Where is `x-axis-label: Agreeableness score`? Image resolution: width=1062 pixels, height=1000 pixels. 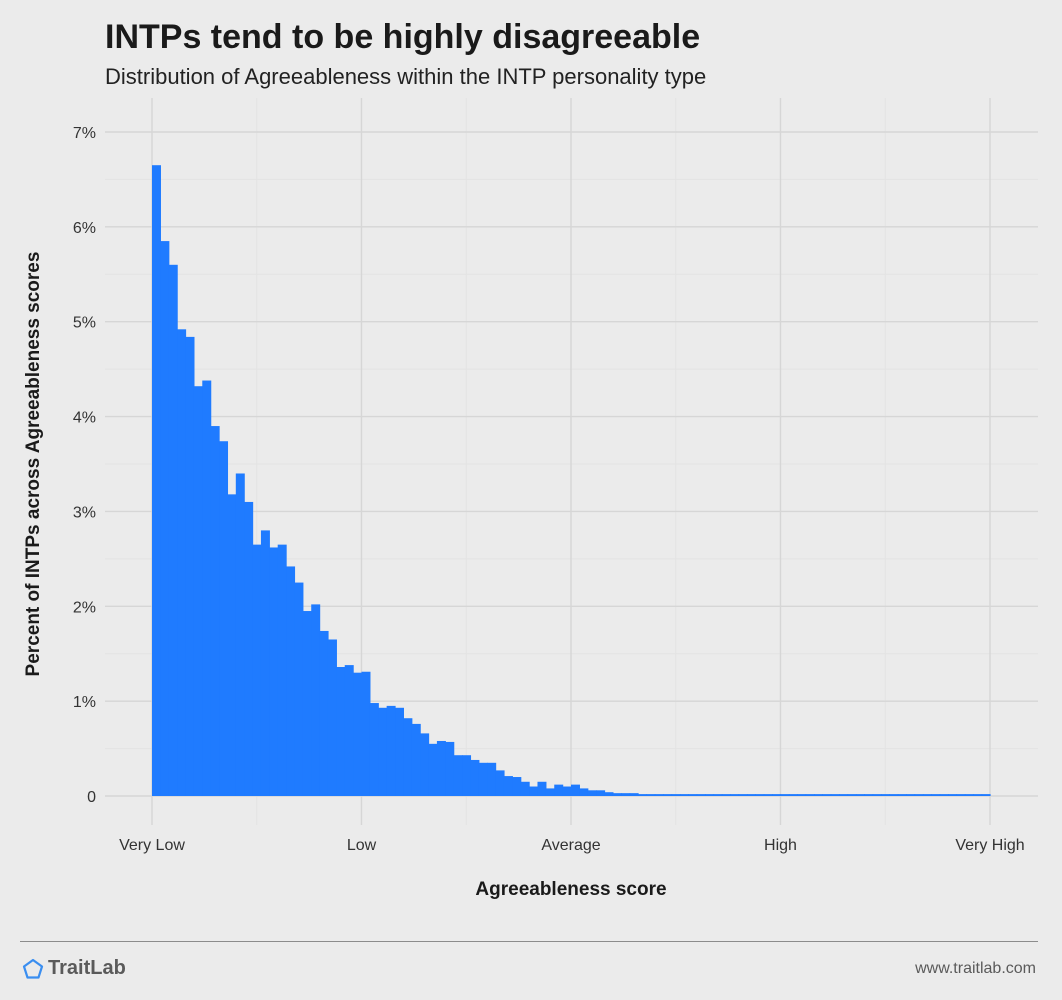
x-axis-label: Agreeableness score is located at coordinates (570, 889).